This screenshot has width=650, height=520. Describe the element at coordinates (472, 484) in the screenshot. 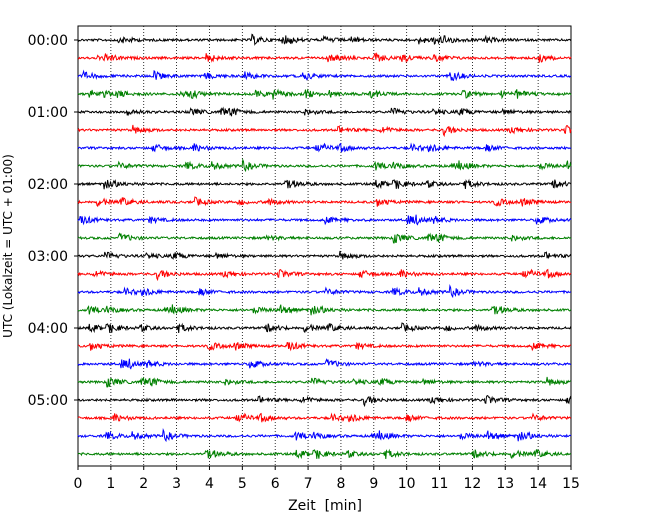

I see `x-tick-label: 12` at that location.